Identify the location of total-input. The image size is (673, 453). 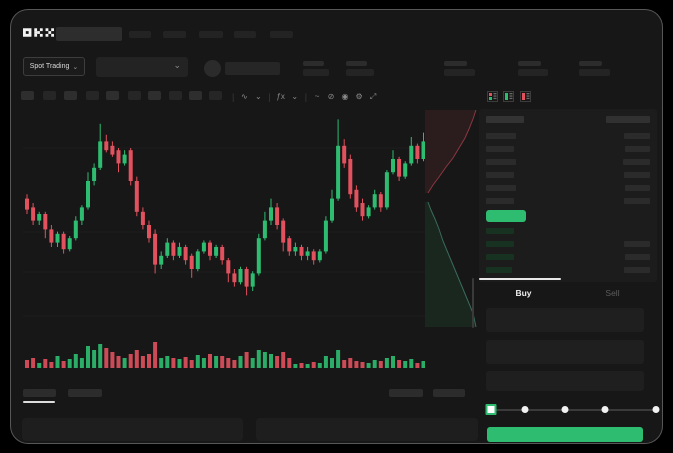
(565, 381).